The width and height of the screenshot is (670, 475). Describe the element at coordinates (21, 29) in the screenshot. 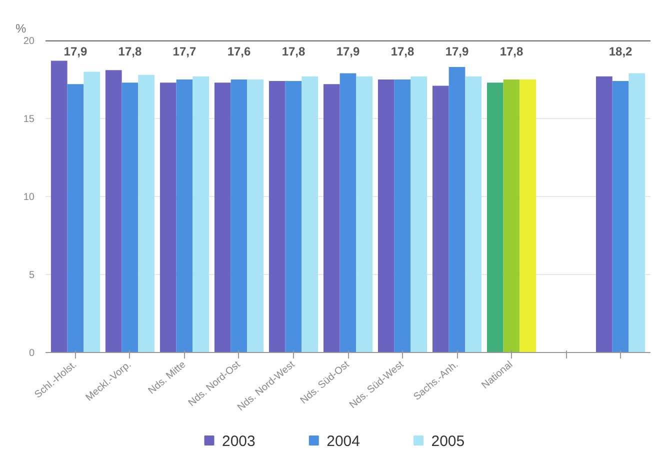

I see `y-axis-title: %` at that location.